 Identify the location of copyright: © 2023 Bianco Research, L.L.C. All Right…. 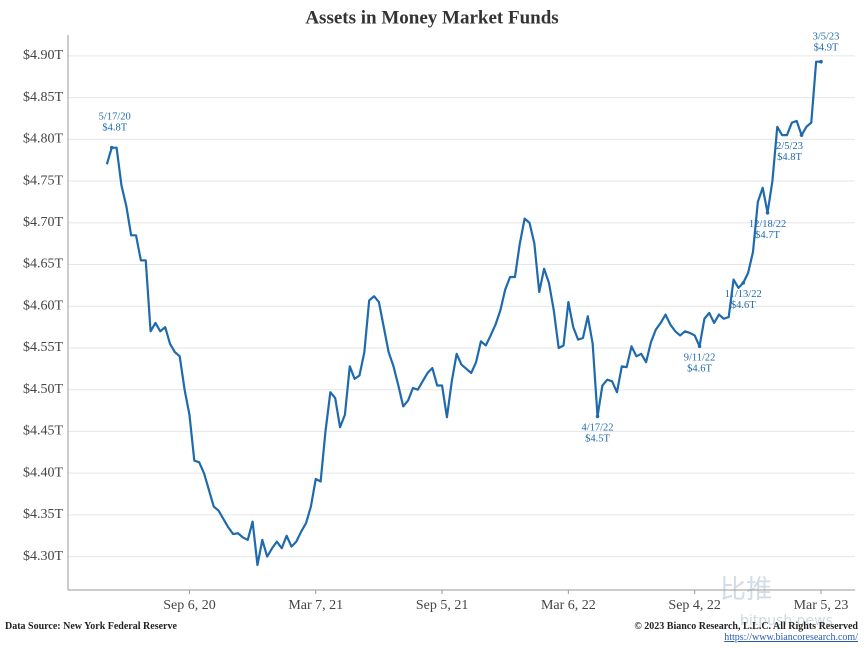
(746, 626).